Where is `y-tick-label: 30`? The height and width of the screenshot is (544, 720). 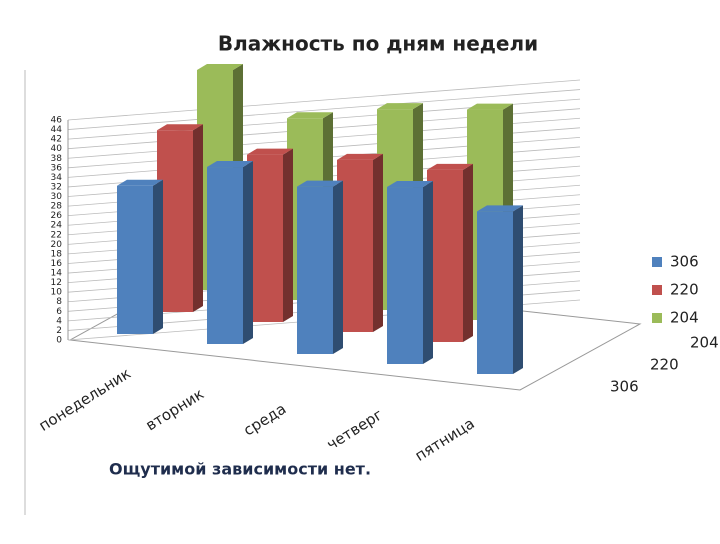 y-tick-label: 30 is located at coordinates (57, 197).